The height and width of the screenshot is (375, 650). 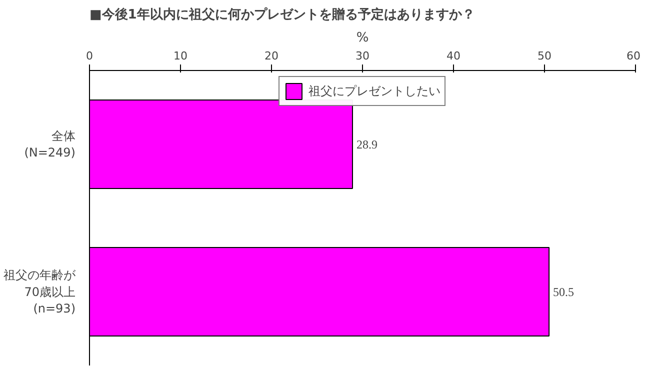 I want to click on x-axis-title: %, so click(x=362, y=38).